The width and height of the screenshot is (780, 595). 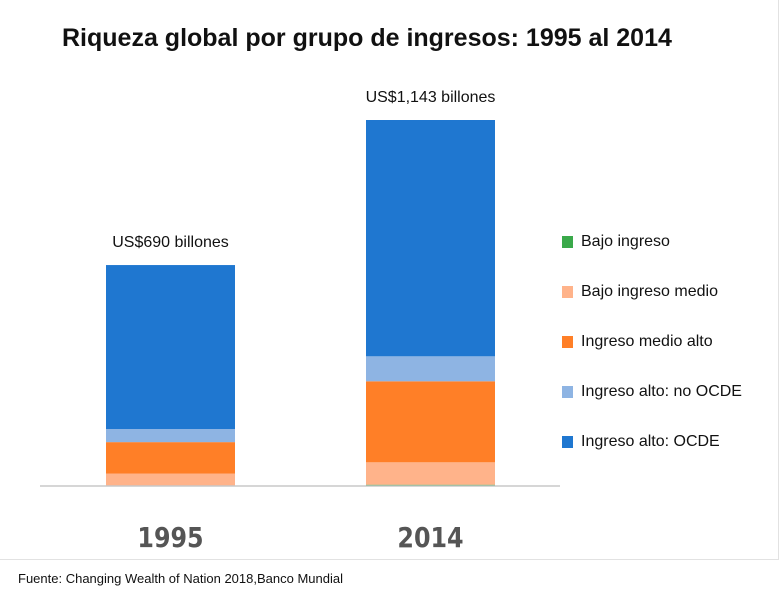 I want to click on legend-label: Ingreso alto: OCDE, so click(x=650, y=441).